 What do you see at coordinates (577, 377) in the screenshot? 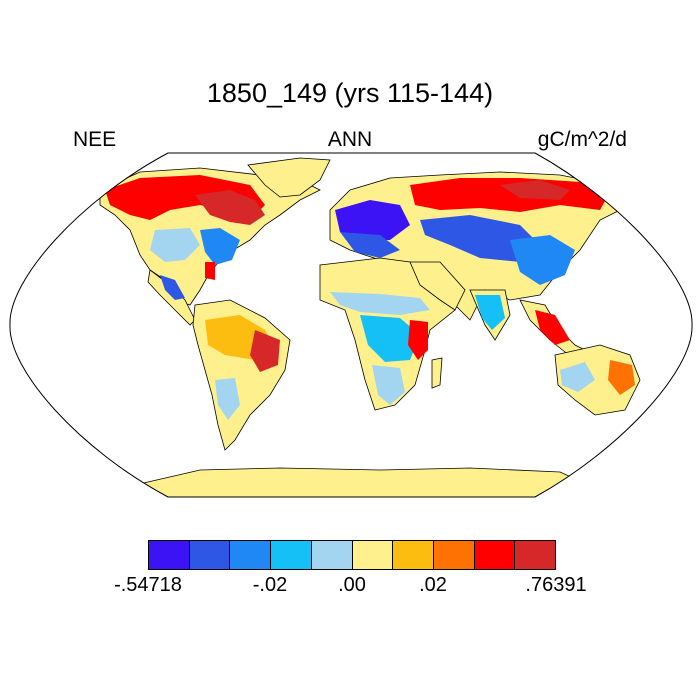
I see `nee-patch-australia-west` at bounding box center [577, 377].